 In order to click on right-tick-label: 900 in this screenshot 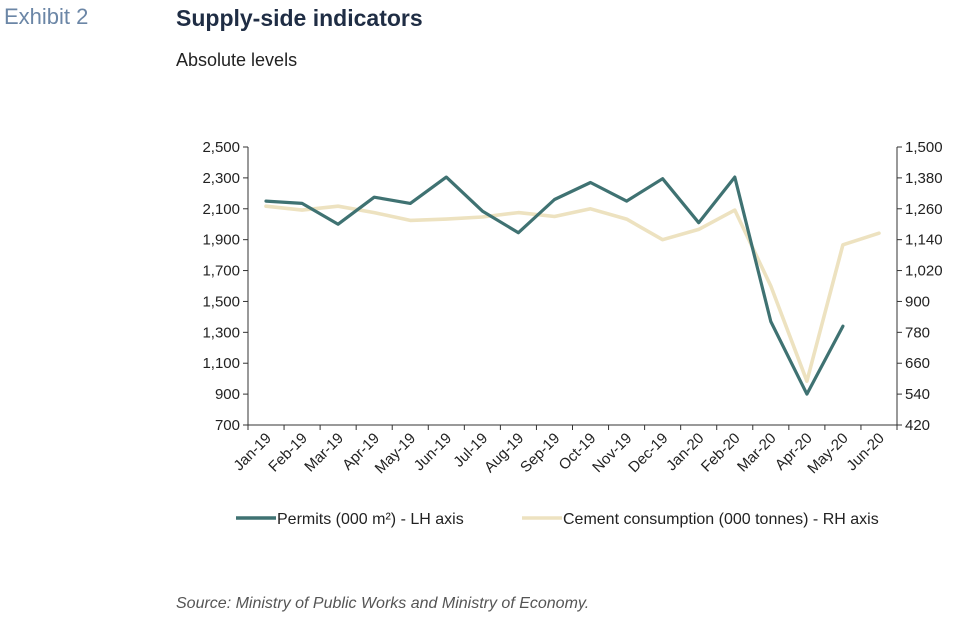, I will do `click(917, 301)`.